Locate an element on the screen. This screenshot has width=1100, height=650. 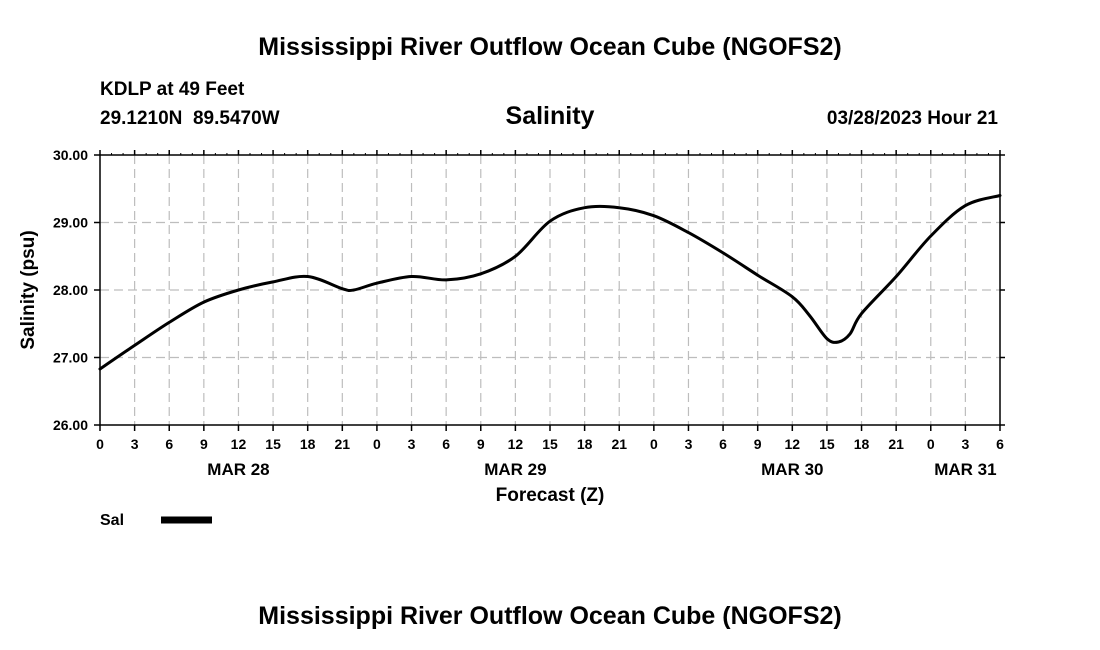
date-label: MAR 31 is located at coordinates (965, 469).